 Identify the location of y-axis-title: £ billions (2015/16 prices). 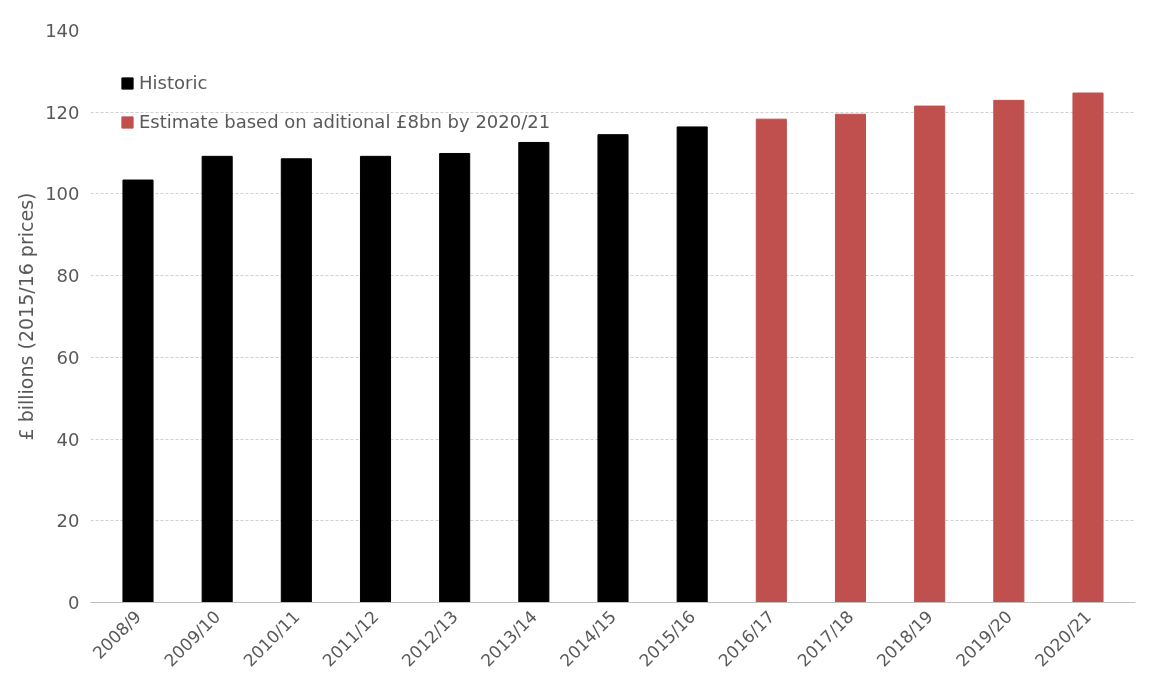
(26, 316).